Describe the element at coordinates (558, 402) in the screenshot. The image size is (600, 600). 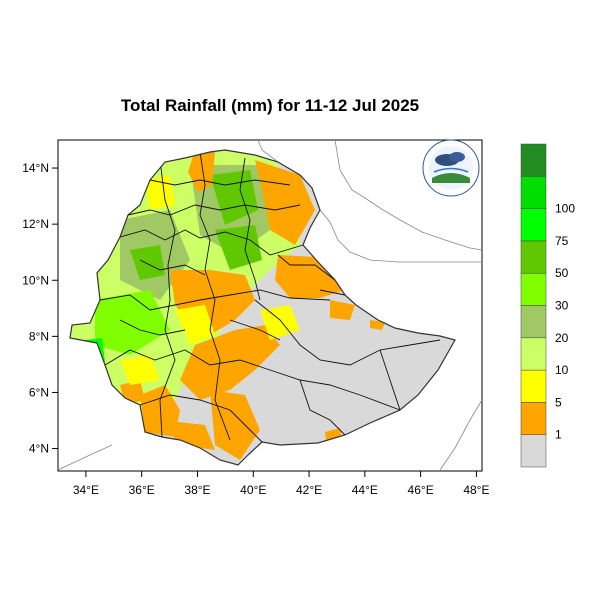
I see `colorbar-label: 5` at that location.